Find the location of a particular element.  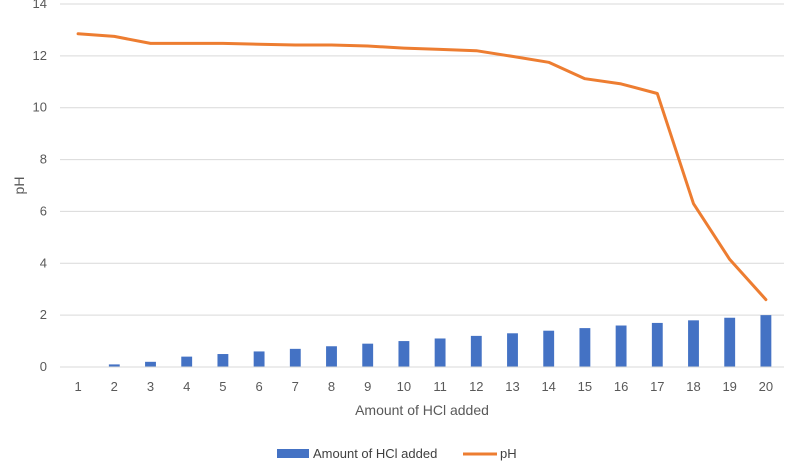

x-tick-label: 17 is located at coordinates (657, 386).